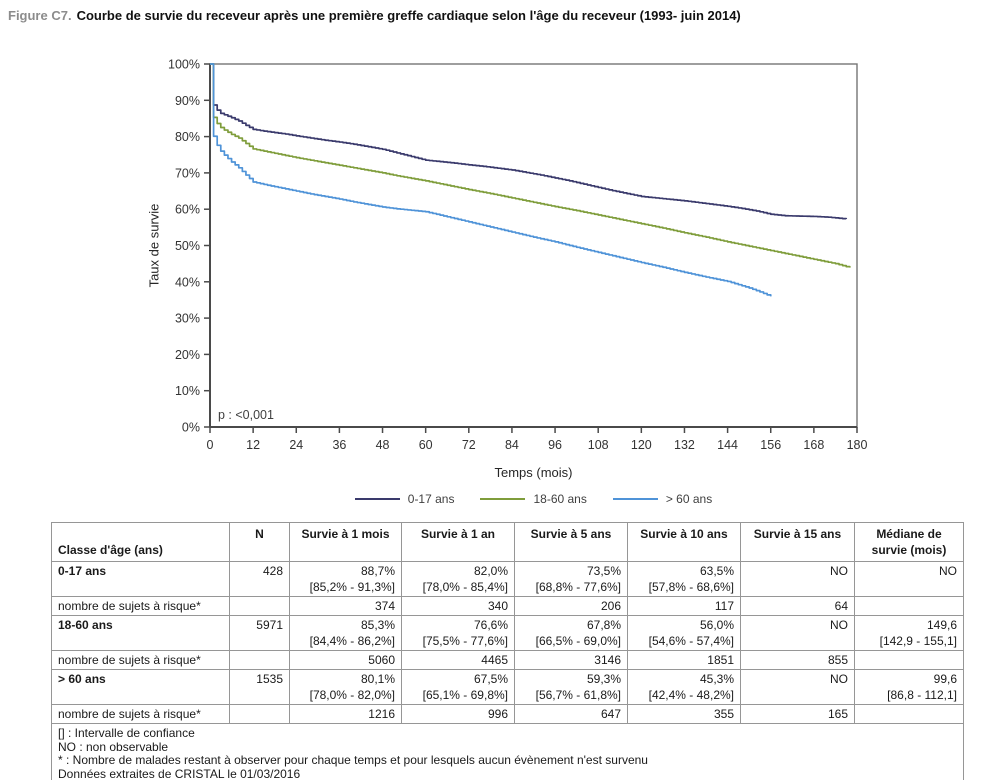 The width and height of the screenshot is (1000, 780). I want to click on cell-text-line: [78,0% - 82,0%], so click(352, 695).